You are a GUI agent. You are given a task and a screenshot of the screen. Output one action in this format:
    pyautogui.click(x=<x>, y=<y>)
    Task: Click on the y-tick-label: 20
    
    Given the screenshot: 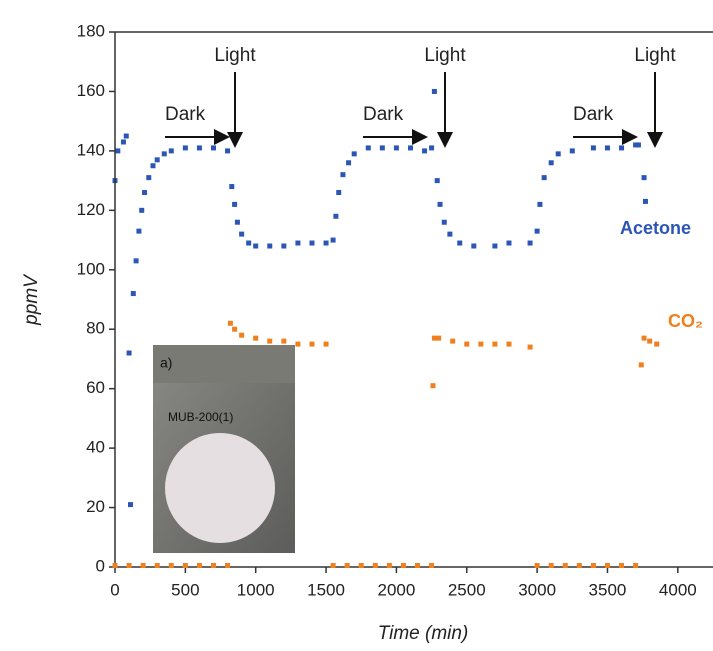 What is the action you would take?
    pyautogui.click(x=95, y=506)
    